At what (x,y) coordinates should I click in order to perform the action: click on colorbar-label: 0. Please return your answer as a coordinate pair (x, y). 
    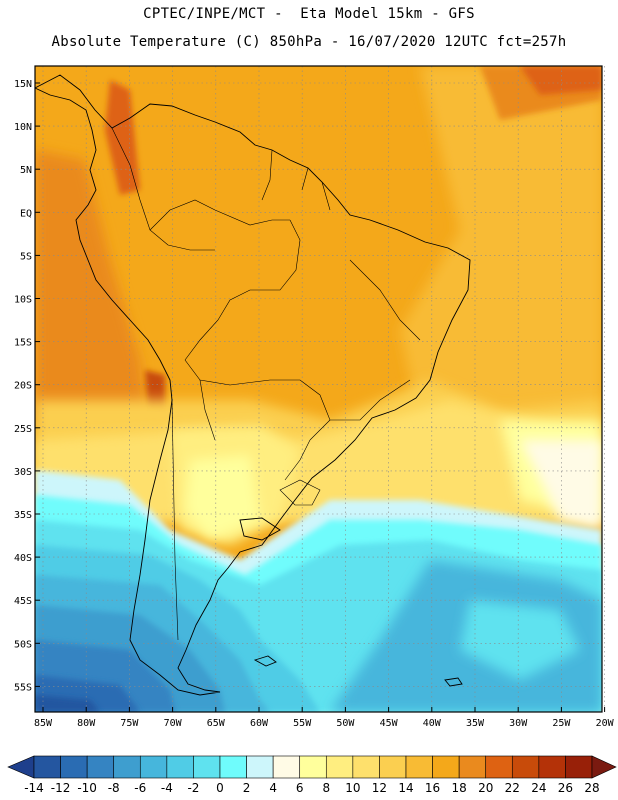
    Looking at the image, I should click on (220, 788).